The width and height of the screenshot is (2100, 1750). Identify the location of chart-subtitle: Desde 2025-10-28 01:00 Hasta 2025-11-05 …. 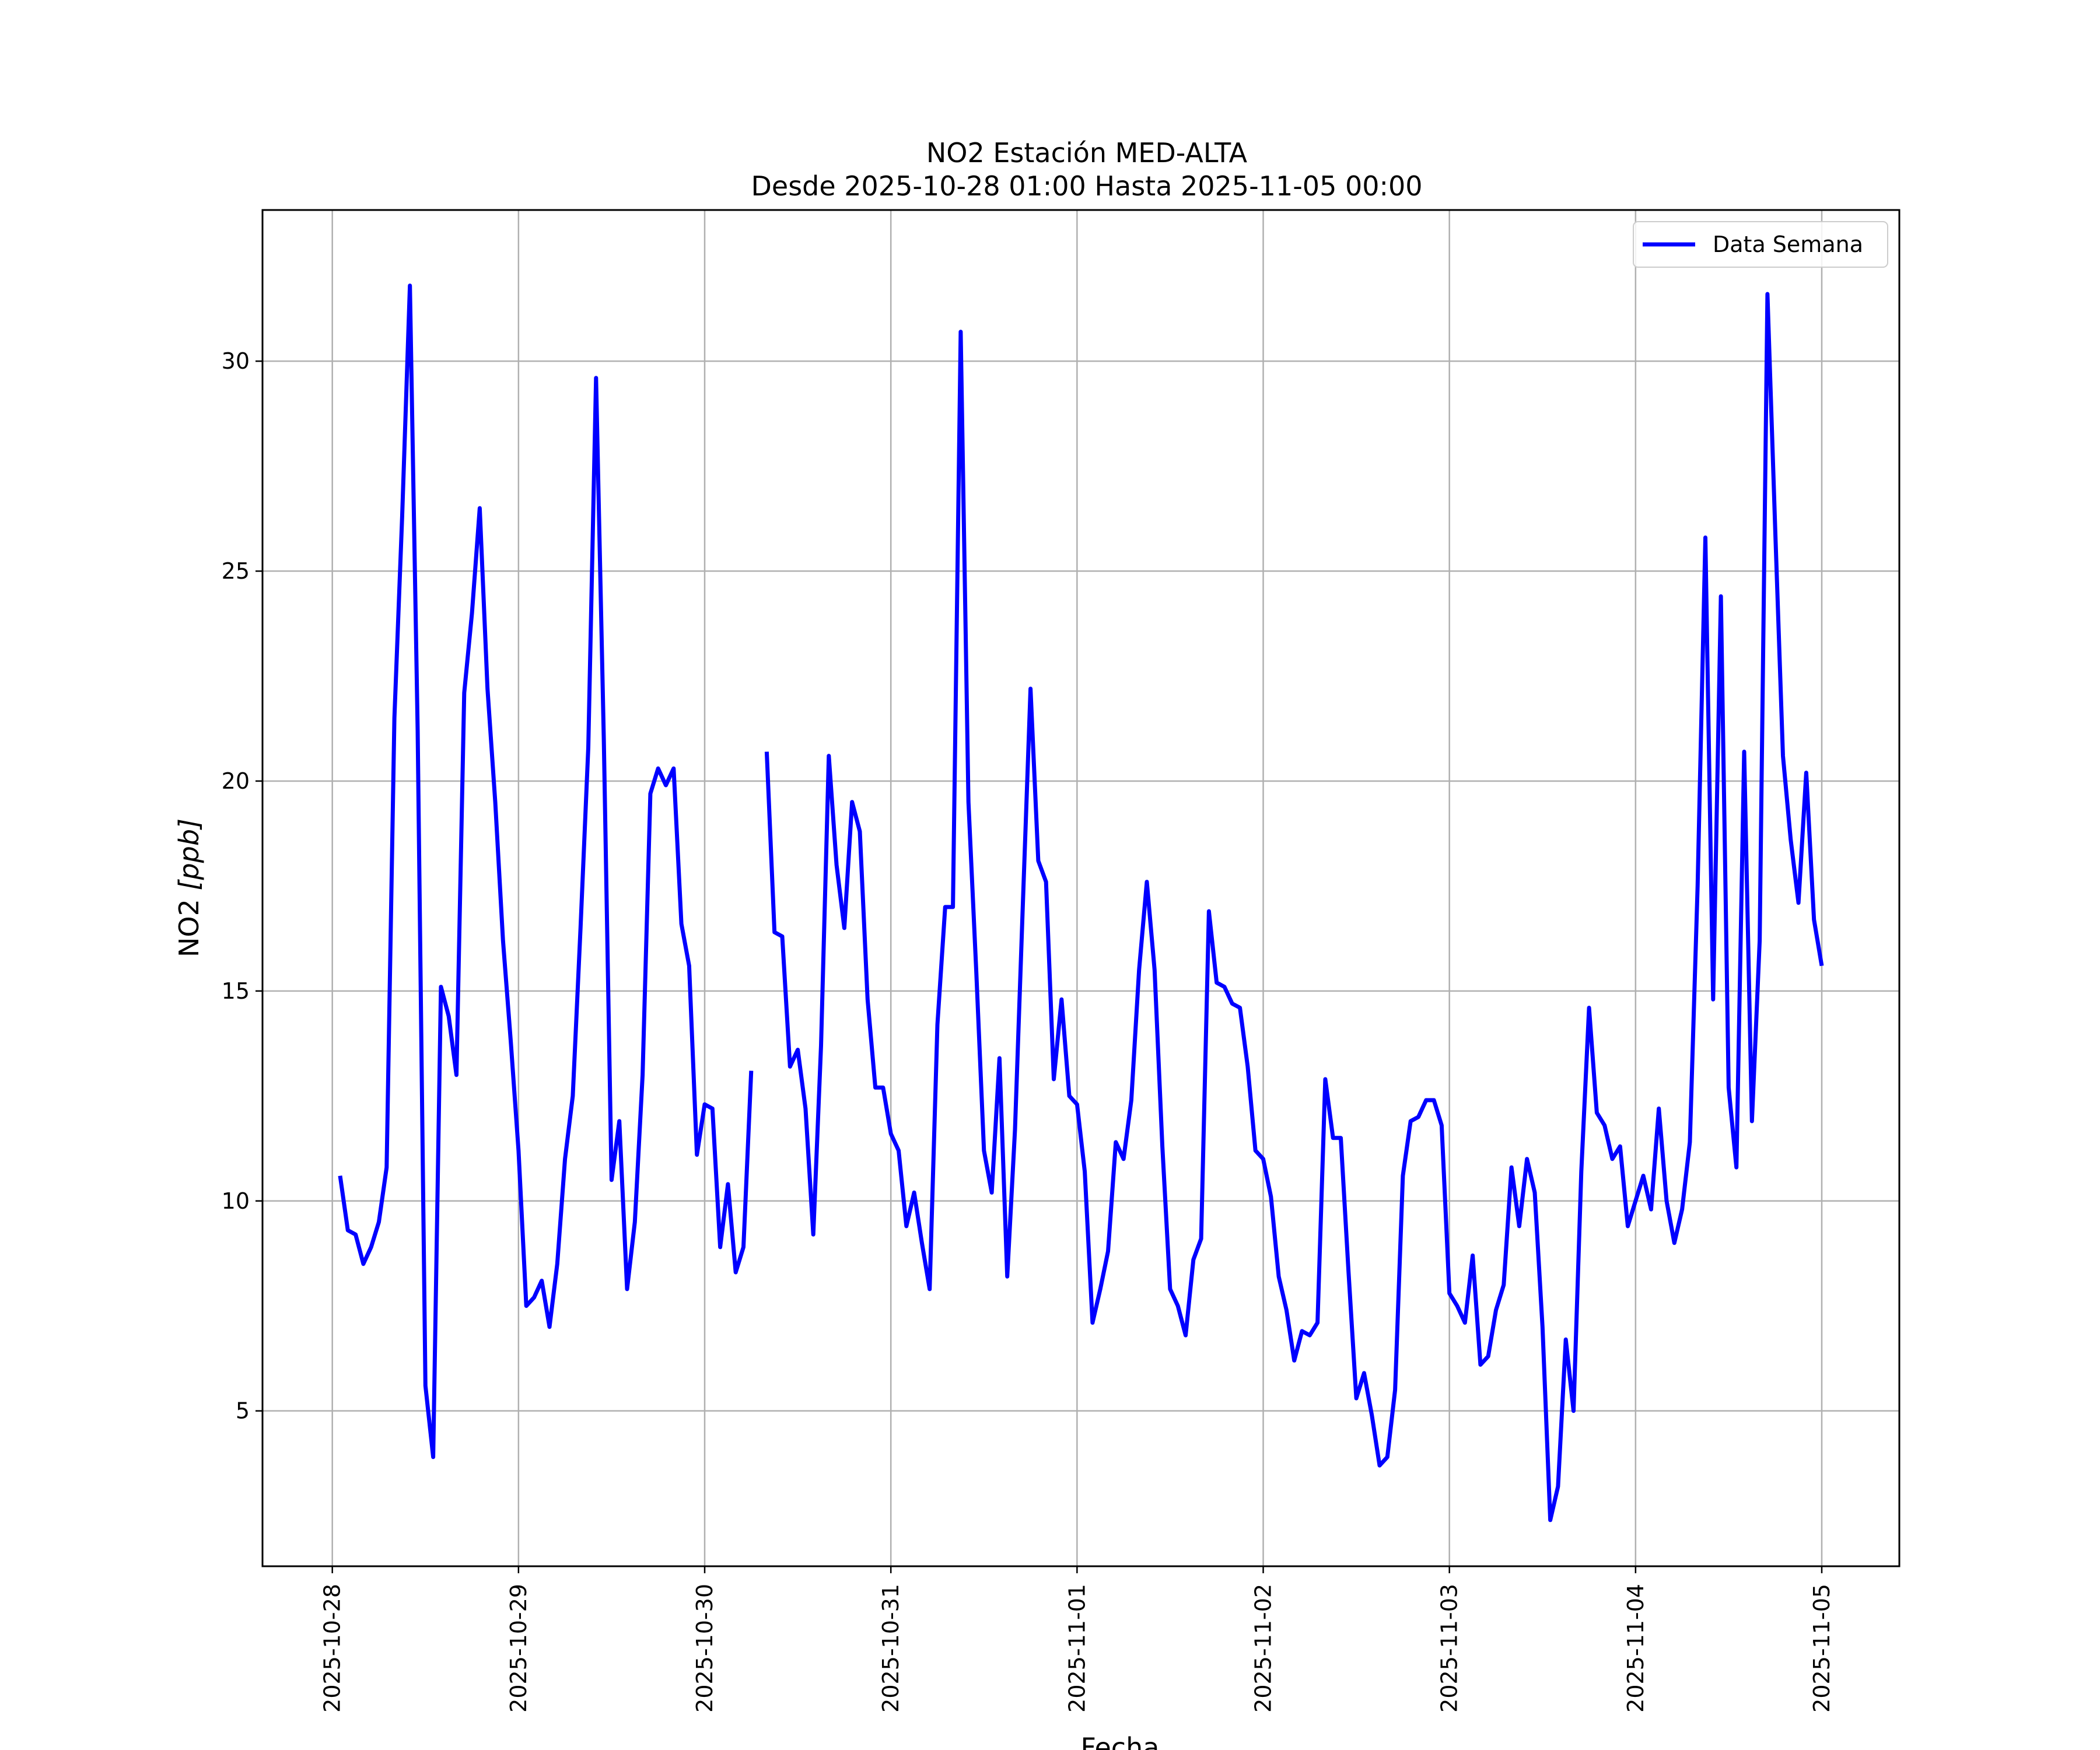
(1086, 186).